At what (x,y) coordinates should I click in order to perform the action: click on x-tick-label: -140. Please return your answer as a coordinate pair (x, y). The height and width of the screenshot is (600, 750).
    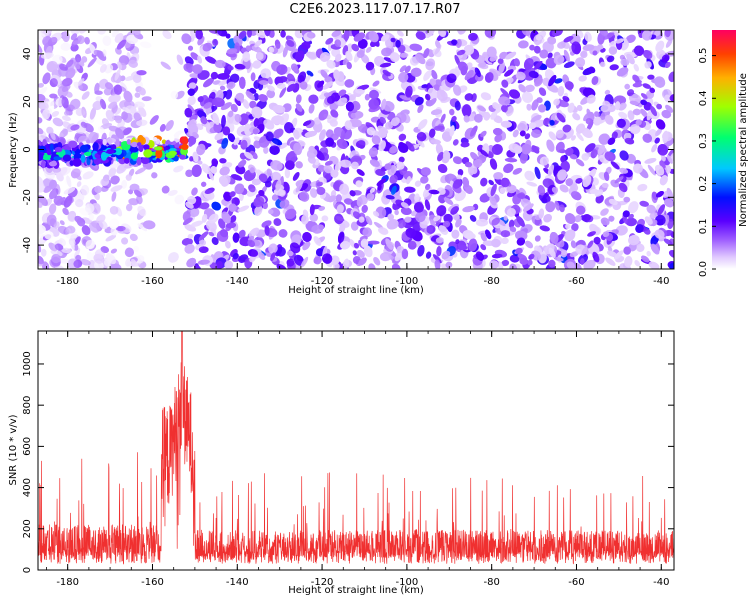
    Looking at the image, I should click on (237, 281).